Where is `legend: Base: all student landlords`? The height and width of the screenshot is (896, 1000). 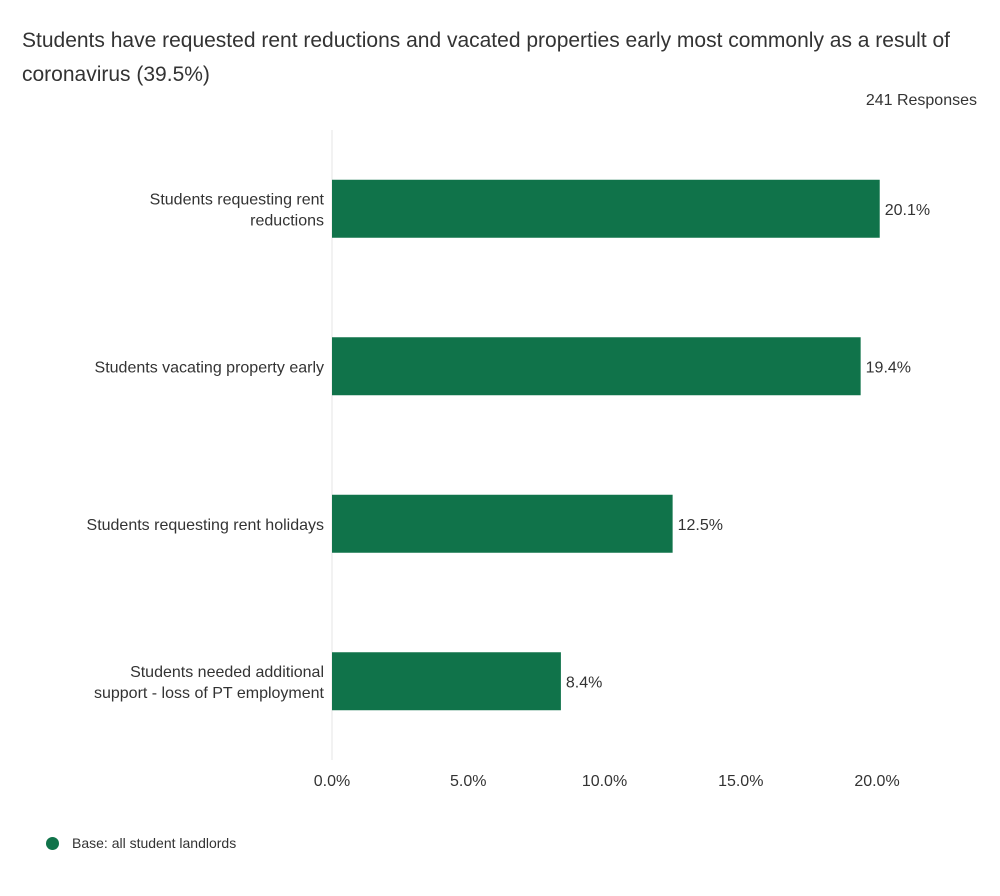 legend: Base: all student landlords is located at coordinates (141, 843).